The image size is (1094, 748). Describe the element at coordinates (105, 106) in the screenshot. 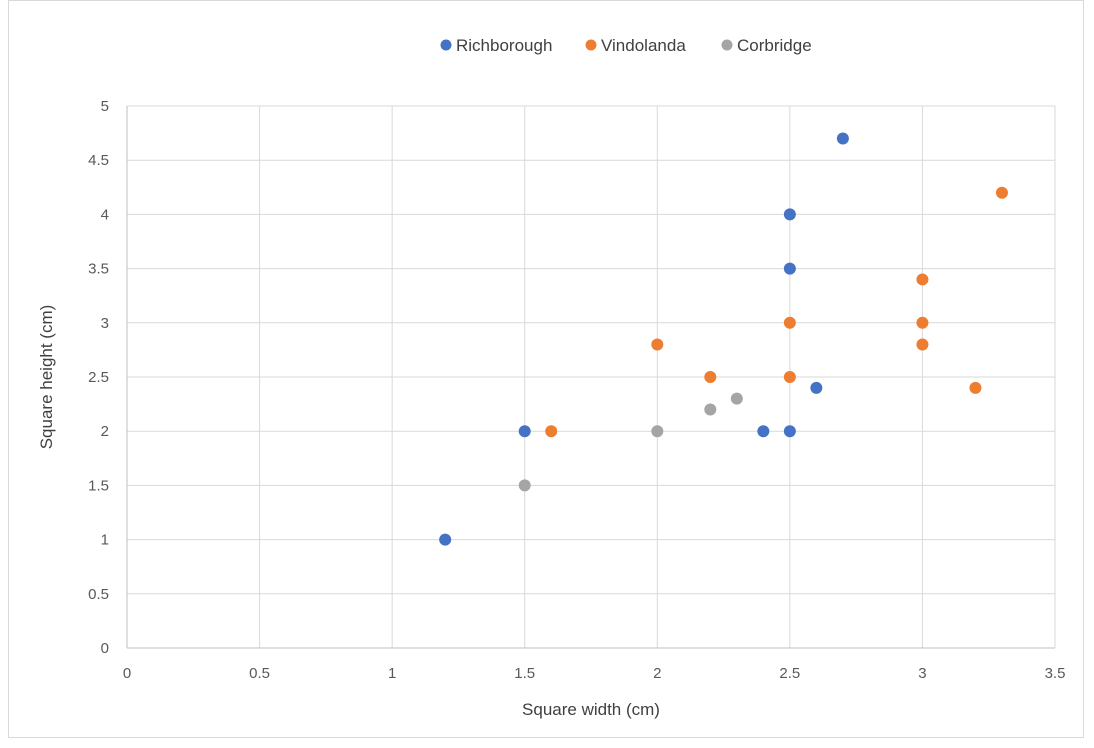

I see `y-tick-label: 5` at that location.